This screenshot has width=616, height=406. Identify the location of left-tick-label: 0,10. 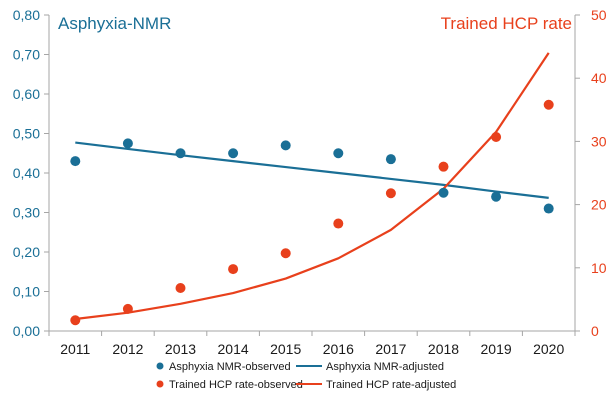
(26, 292).